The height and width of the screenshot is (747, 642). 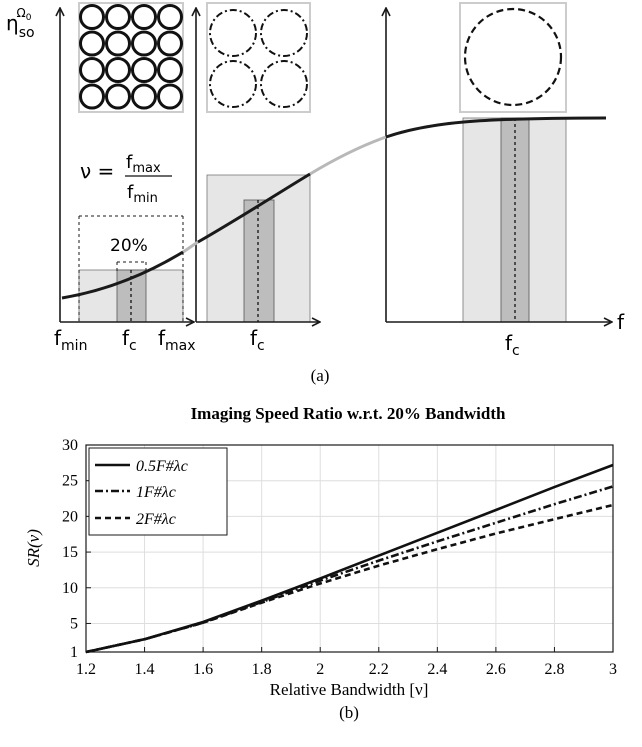 What do you see at coordinates (203, 669) in the screenshot?
I see `x-tick-label: 1.6` at bounding box center [203, 669].